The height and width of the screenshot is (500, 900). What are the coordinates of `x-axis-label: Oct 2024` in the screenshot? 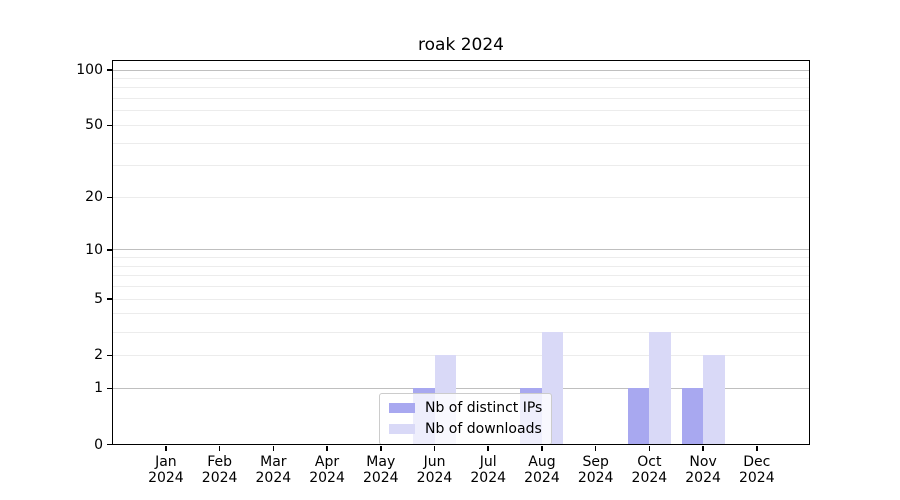 It's located at (649, 469).